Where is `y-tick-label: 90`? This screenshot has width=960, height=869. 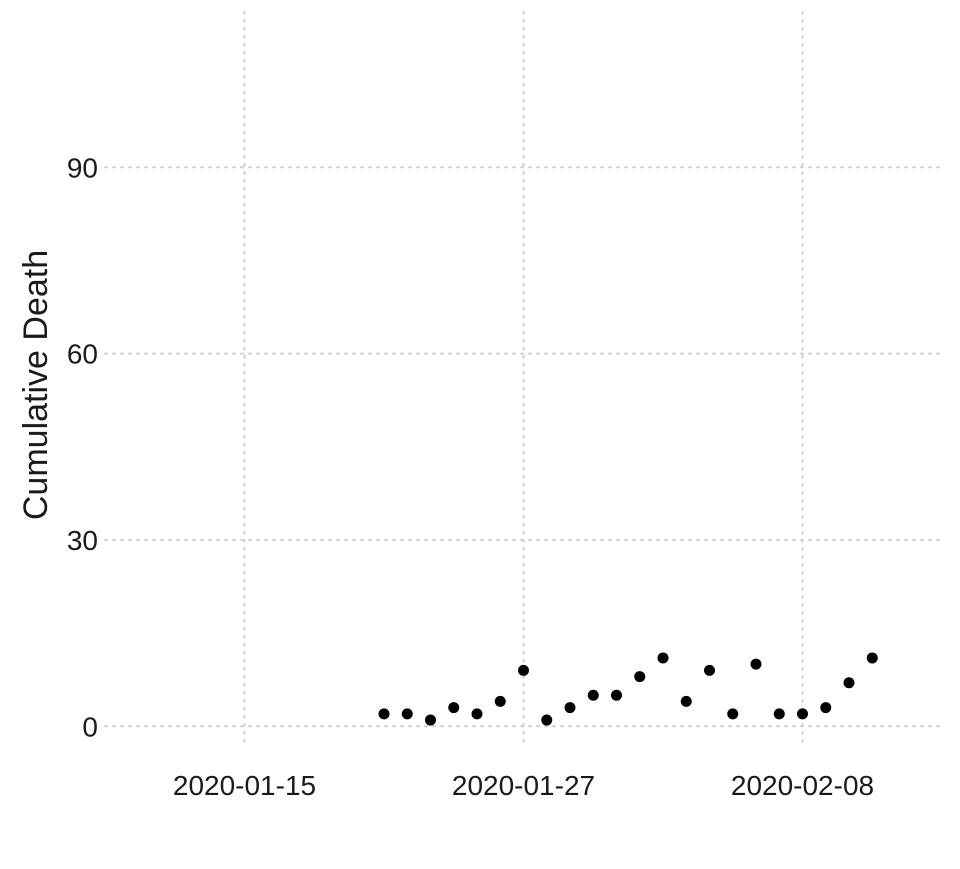
y-tick-label: 90 is located at coordinates (82, 167).